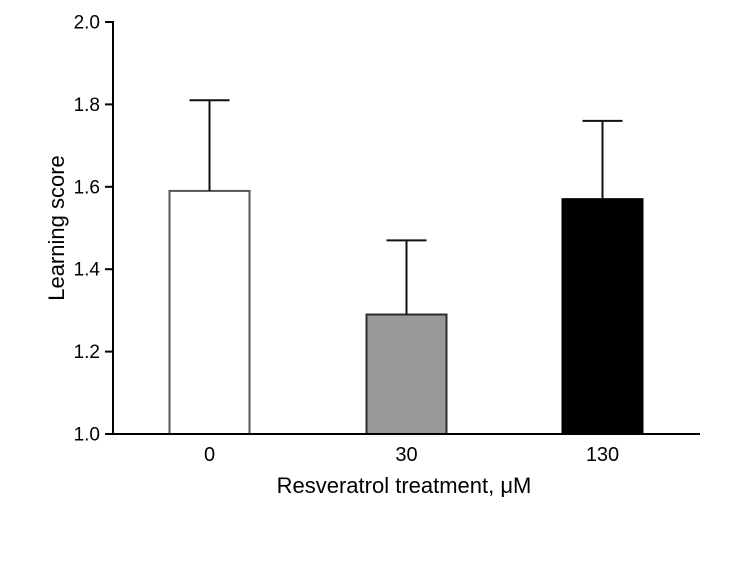 This screenshot has height=563, width=750. Describe the element at coordinates (602, 455) in the screenshot. I see `x-category-label: 130` at that location.